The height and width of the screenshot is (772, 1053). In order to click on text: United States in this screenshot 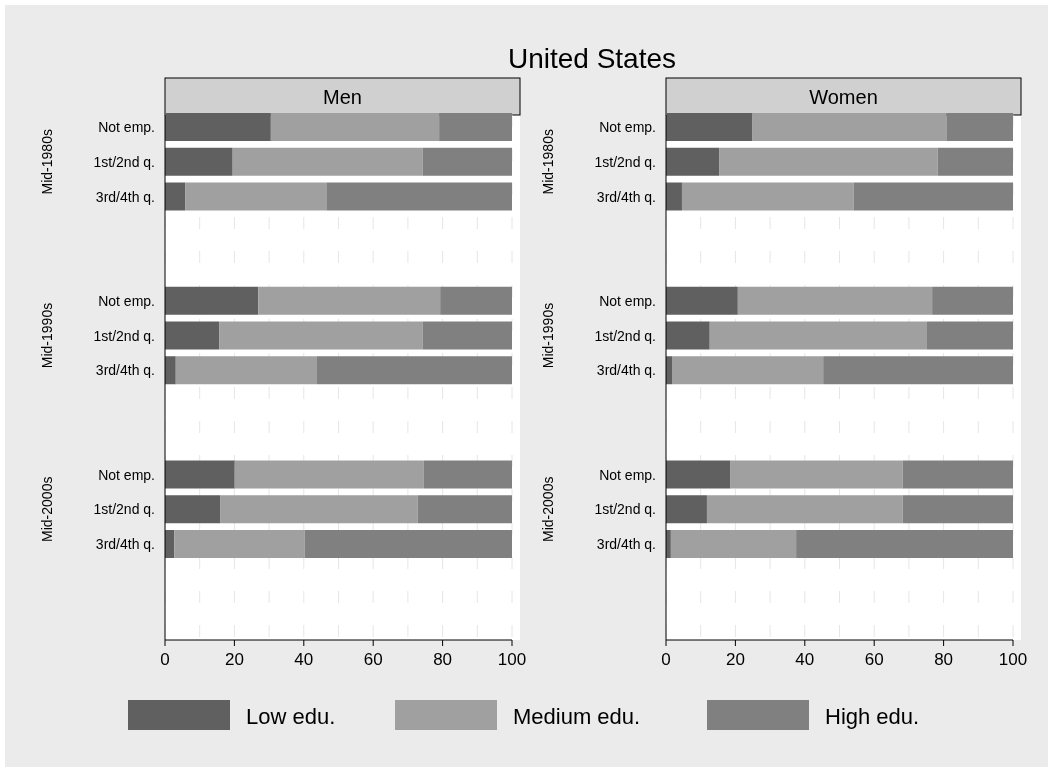, I will do `click(592, 58)`.